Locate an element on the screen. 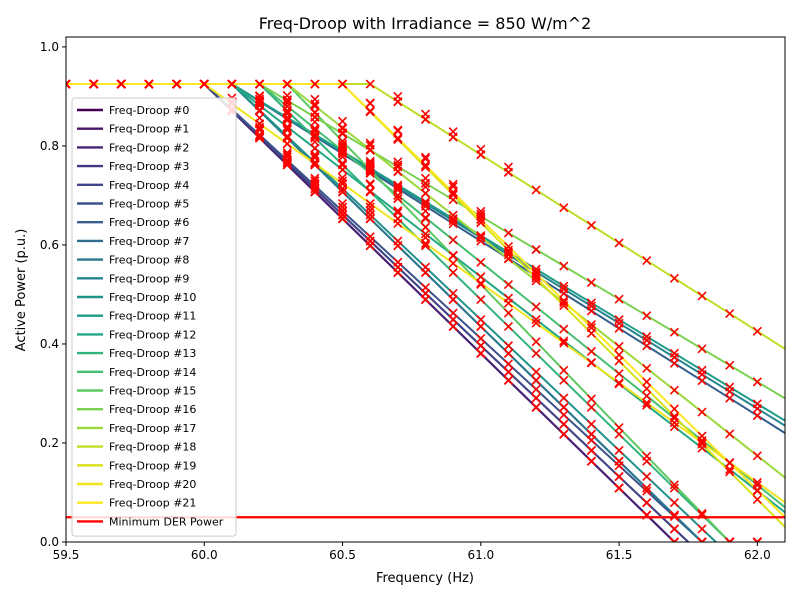 The width and height of the screenshot is (800, 600). legend-label: Freq-Droop #7 is located at coordinates (149, 241).